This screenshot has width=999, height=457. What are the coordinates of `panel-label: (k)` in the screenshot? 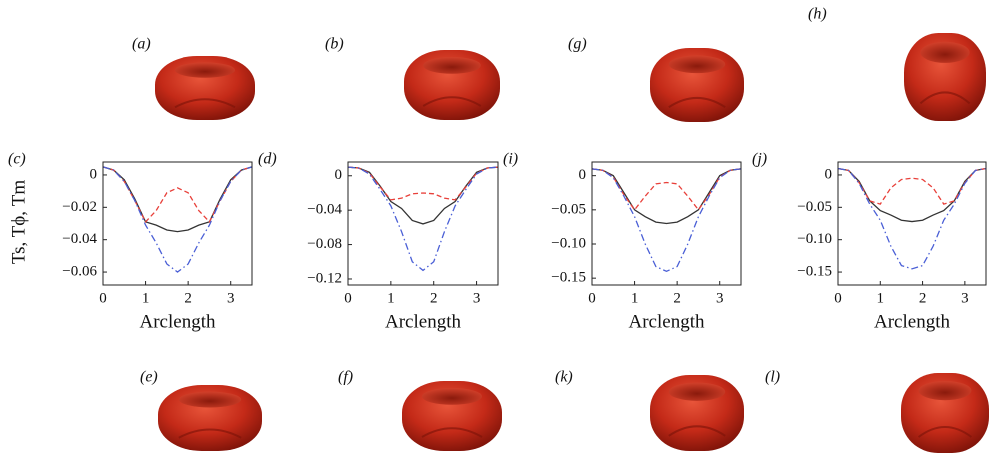 It's located at (564, 377).